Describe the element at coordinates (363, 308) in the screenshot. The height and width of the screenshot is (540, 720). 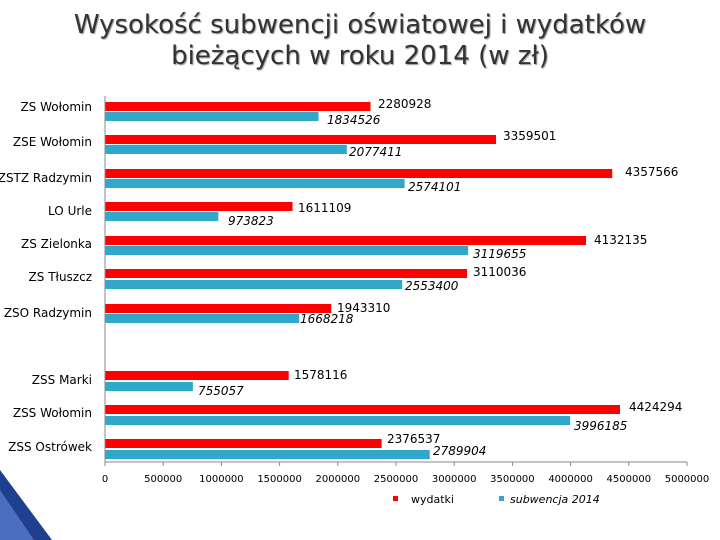
I see `value-label-wydatki: 1943310` at that location.